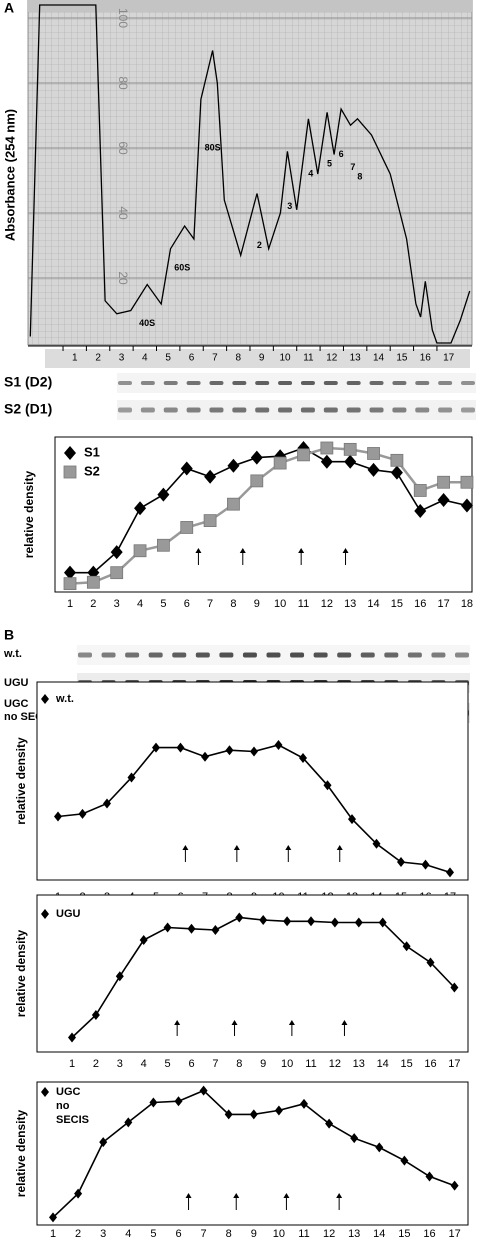 The width and height of the screenshot is (480, 1244). I want to click on legend-label: S1, so click(92, 451).